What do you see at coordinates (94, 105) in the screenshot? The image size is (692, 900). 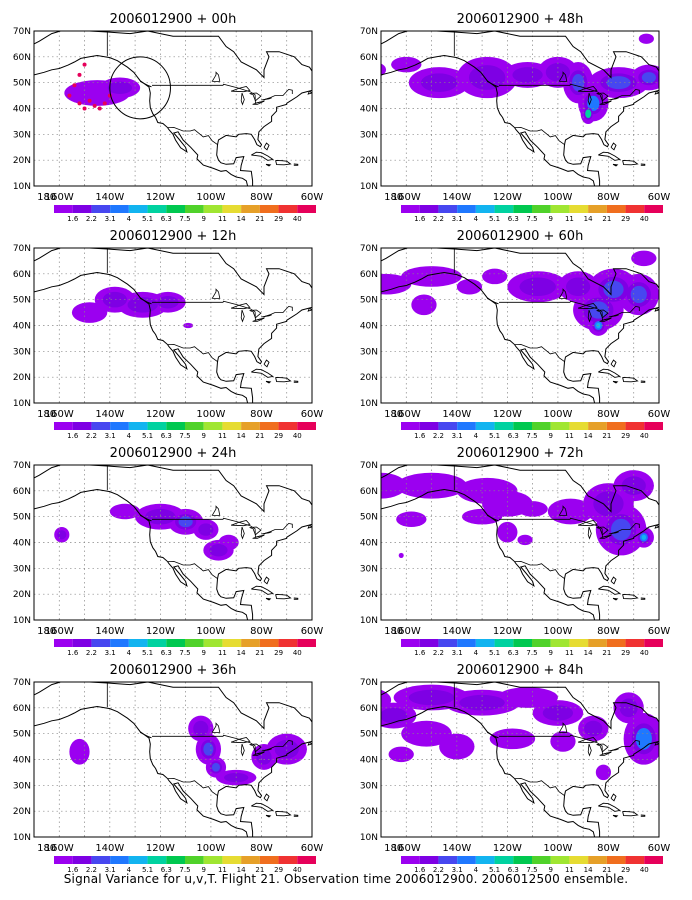 I see `observation-dot` at bounding box center [94, 105].